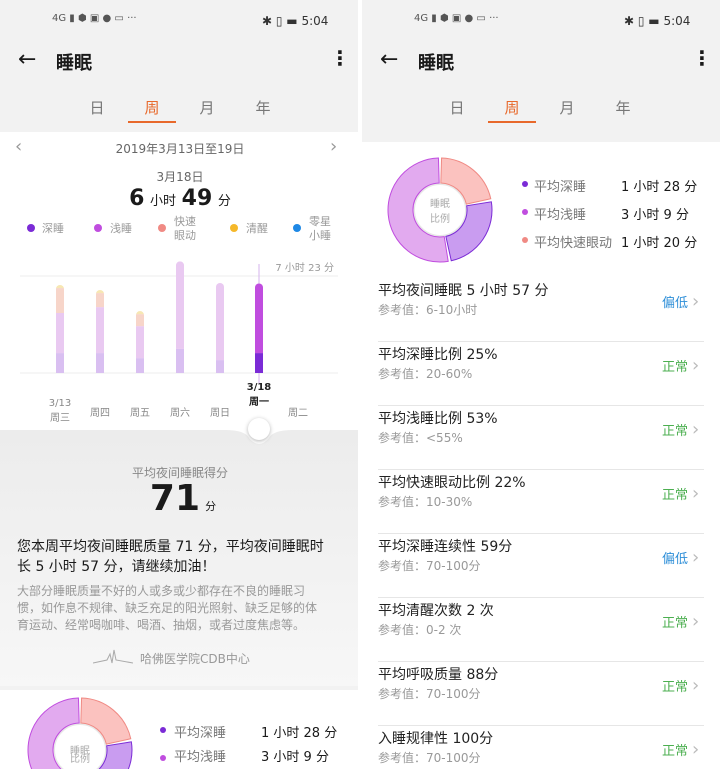 This screenshot has width=720, height=769. What do you see at coordinates (299, 733) in the screenshot?
I see `ratio-value-deep: 1 小时 28 分` at bounding box center [299, 733].